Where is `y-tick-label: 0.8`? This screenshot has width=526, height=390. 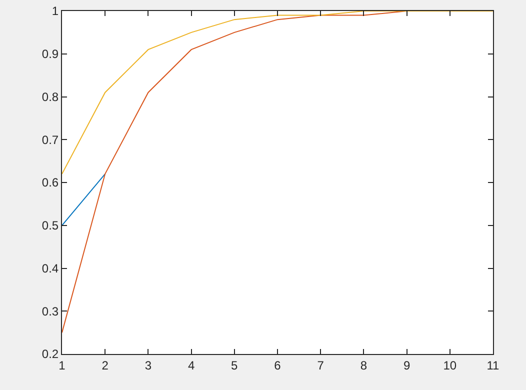 y-tick-label: 0.8 is located at coordinates (50, 97).